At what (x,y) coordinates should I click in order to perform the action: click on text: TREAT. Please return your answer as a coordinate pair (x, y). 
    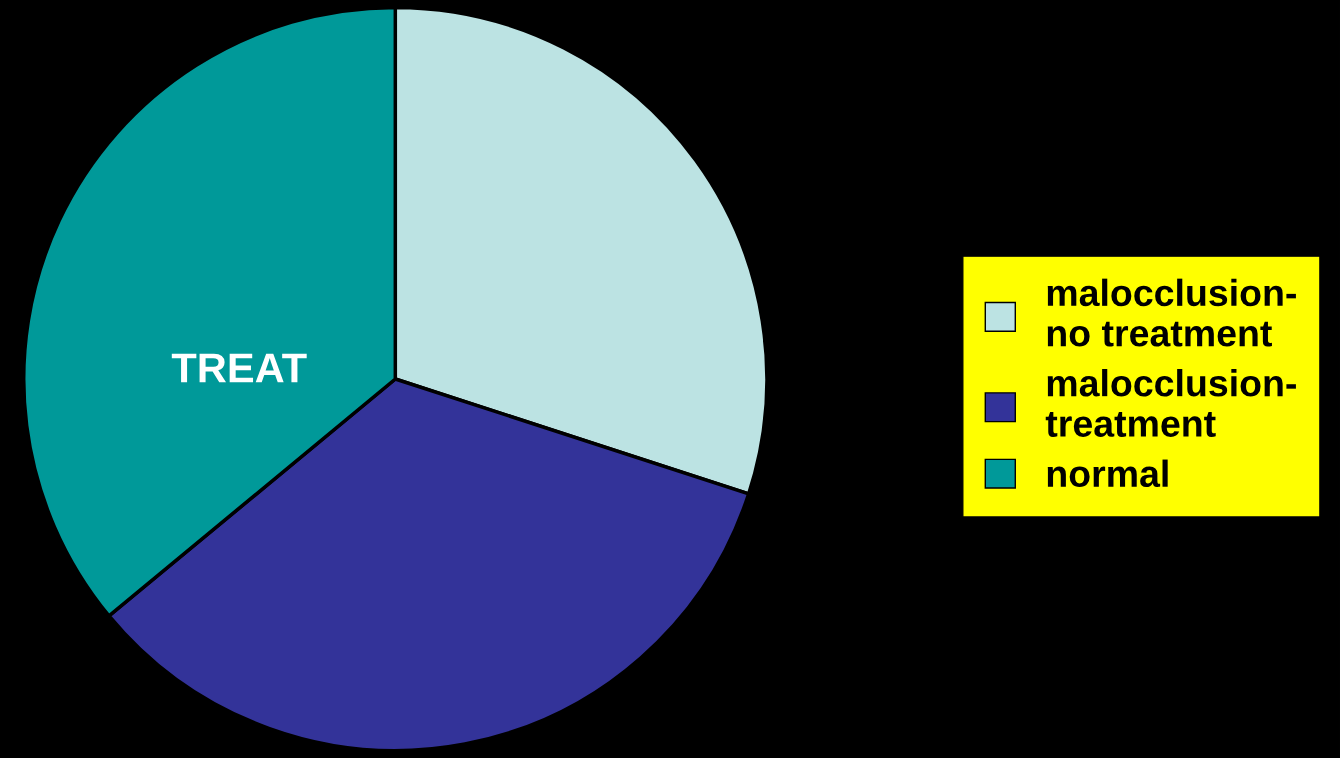
    Looking at the image, I should click on (239, 368).